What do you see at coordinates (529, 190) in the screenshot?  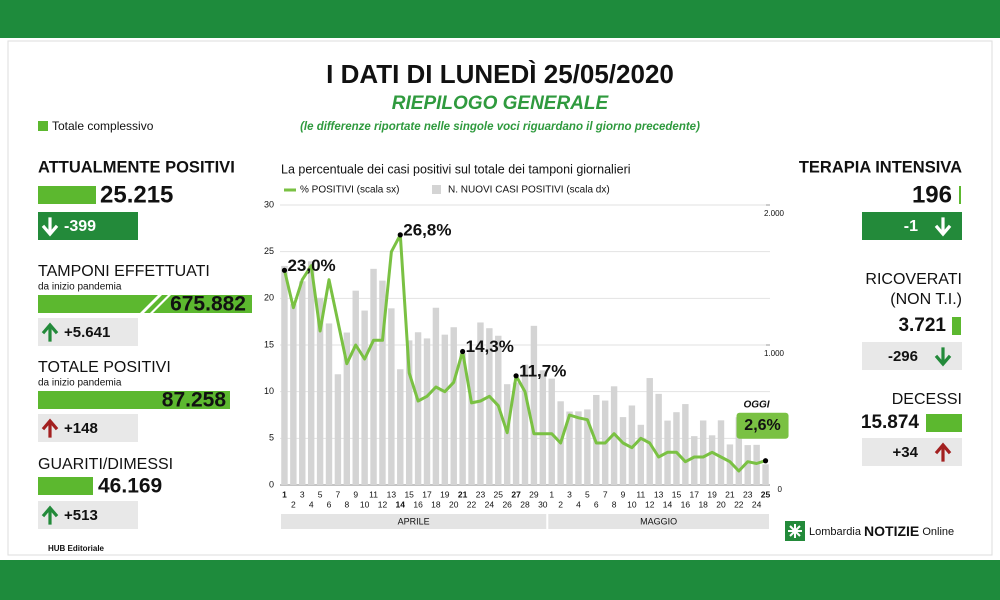 I see `legend-text: N. NUOVI CASI POSITIVI (scala dx)` at bounding box center [529, 190].